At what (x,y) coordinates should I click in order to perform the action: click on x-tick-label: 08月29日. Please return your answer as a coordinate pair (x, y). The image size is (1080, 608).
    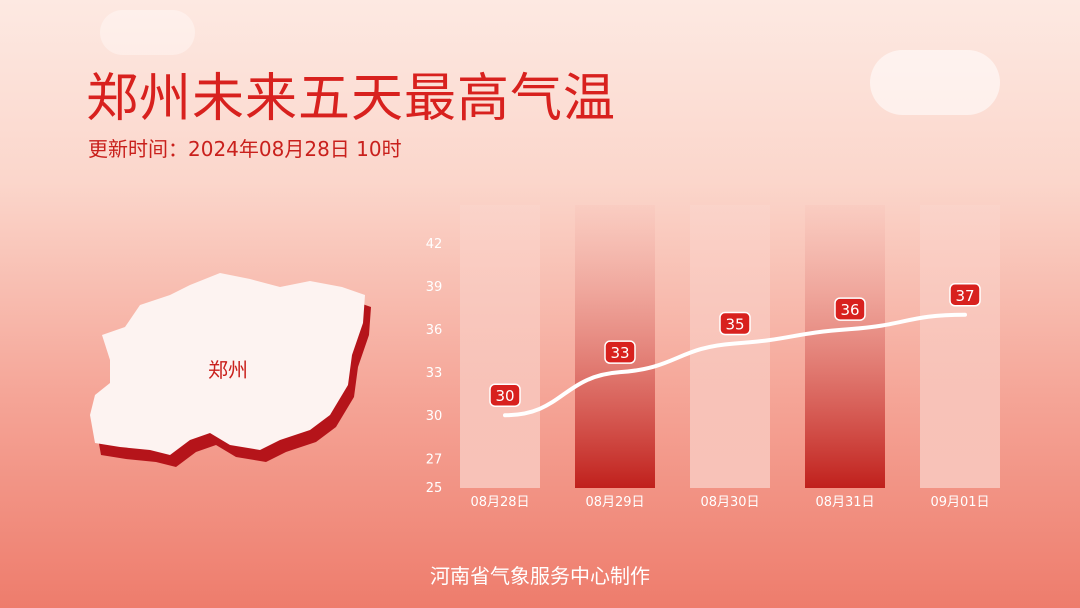
    Looking at the image, I should click on (614, 502).